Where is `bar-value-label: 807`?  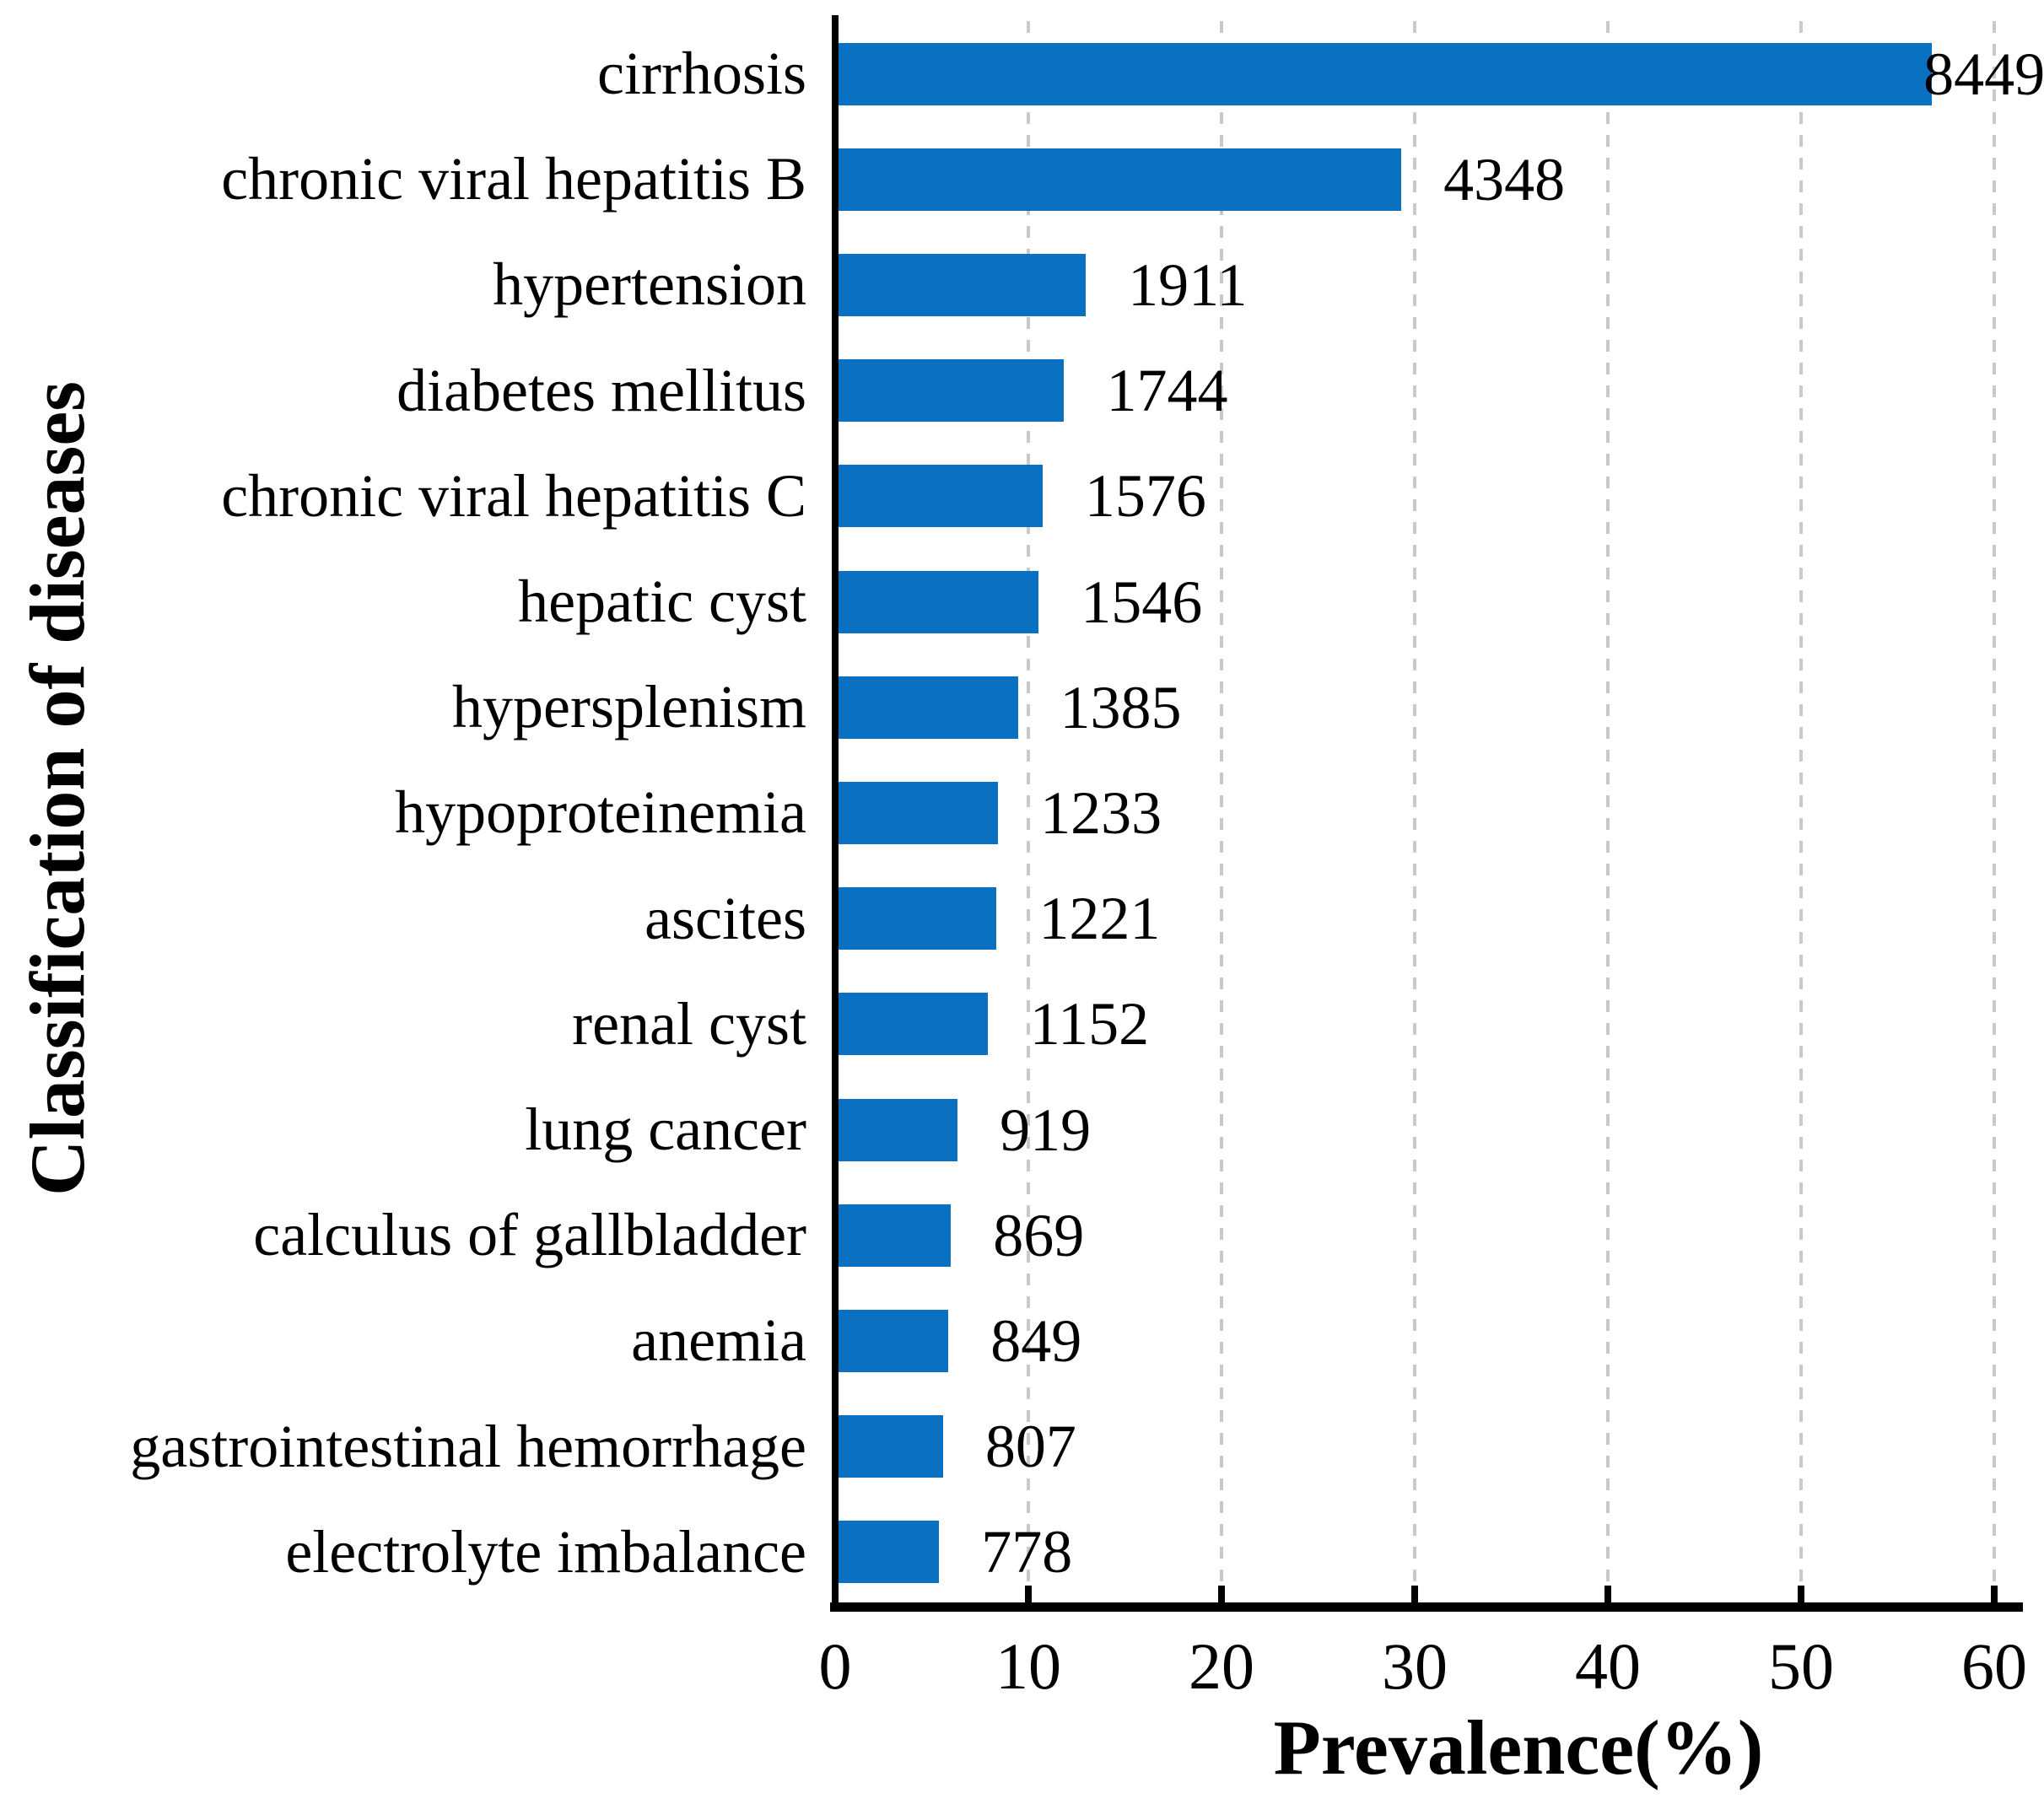 bar-value-label: 807 is located at coordinates (1030, 1447).